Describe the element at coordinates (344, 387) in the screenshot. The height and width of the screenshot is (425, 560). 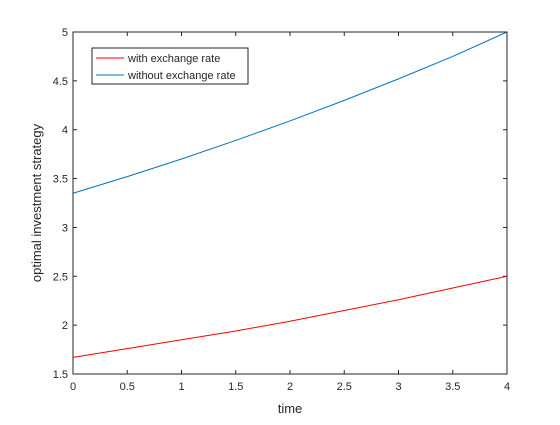
I see `x-tick-label: 2.5` at that location.